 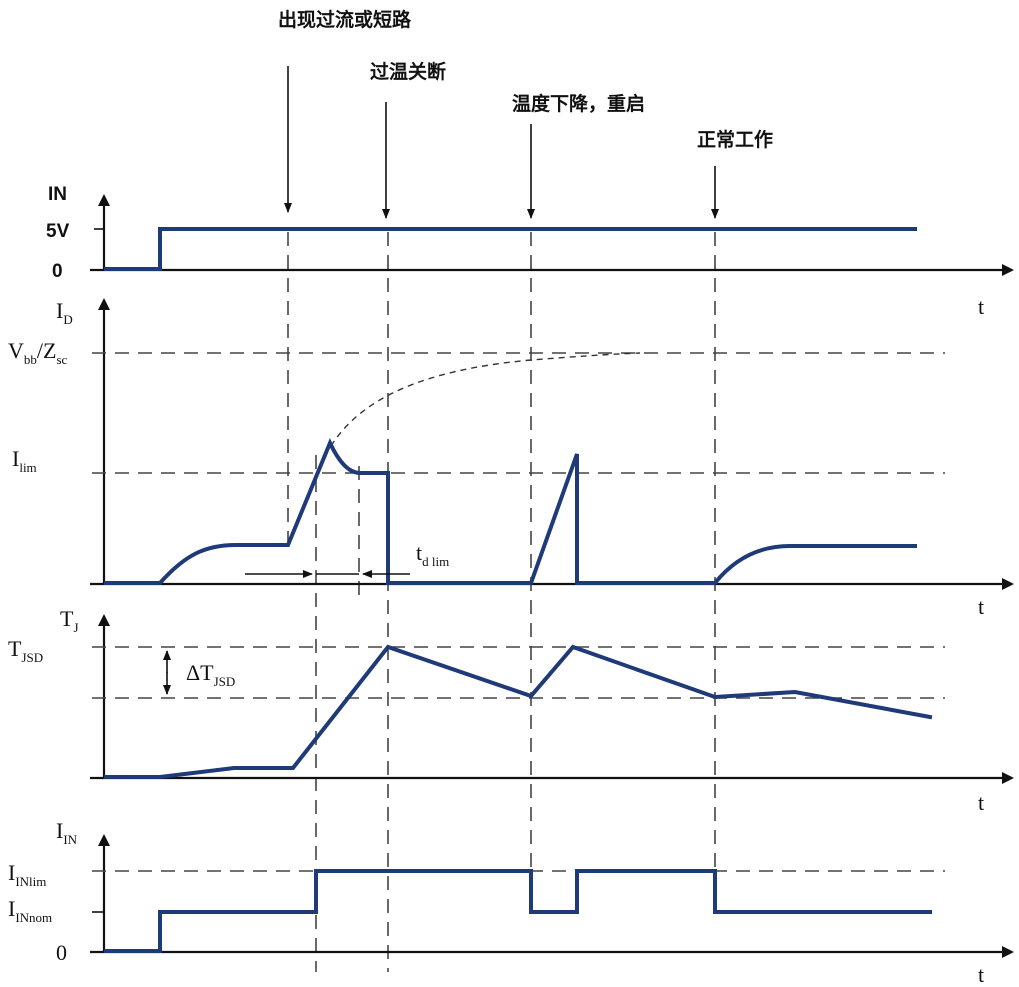 What do you see at coordinates (57, 271) in the screenshot?
I see `in-zero-label: 0` at bounding box center [57, 271].